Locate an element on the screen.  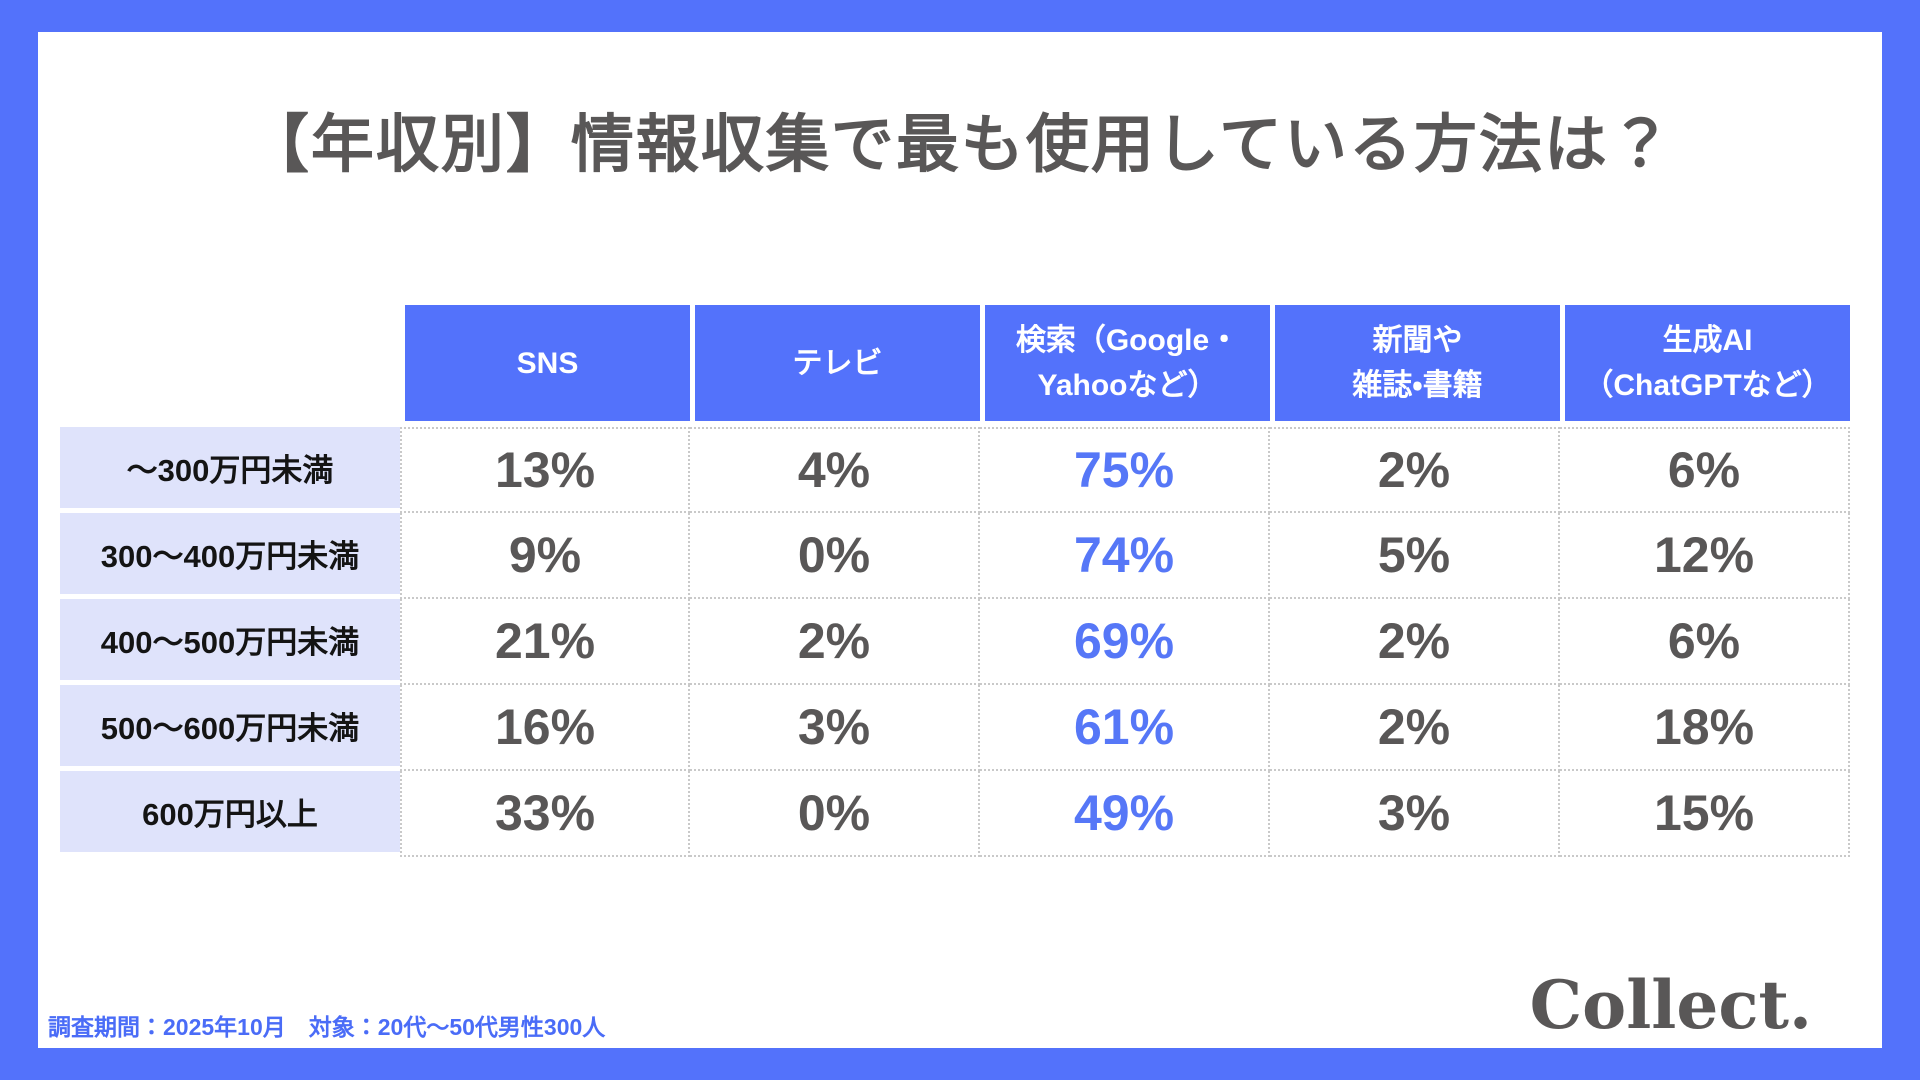
cell-r1-sns: 13% is located at coordinates (545, 470).